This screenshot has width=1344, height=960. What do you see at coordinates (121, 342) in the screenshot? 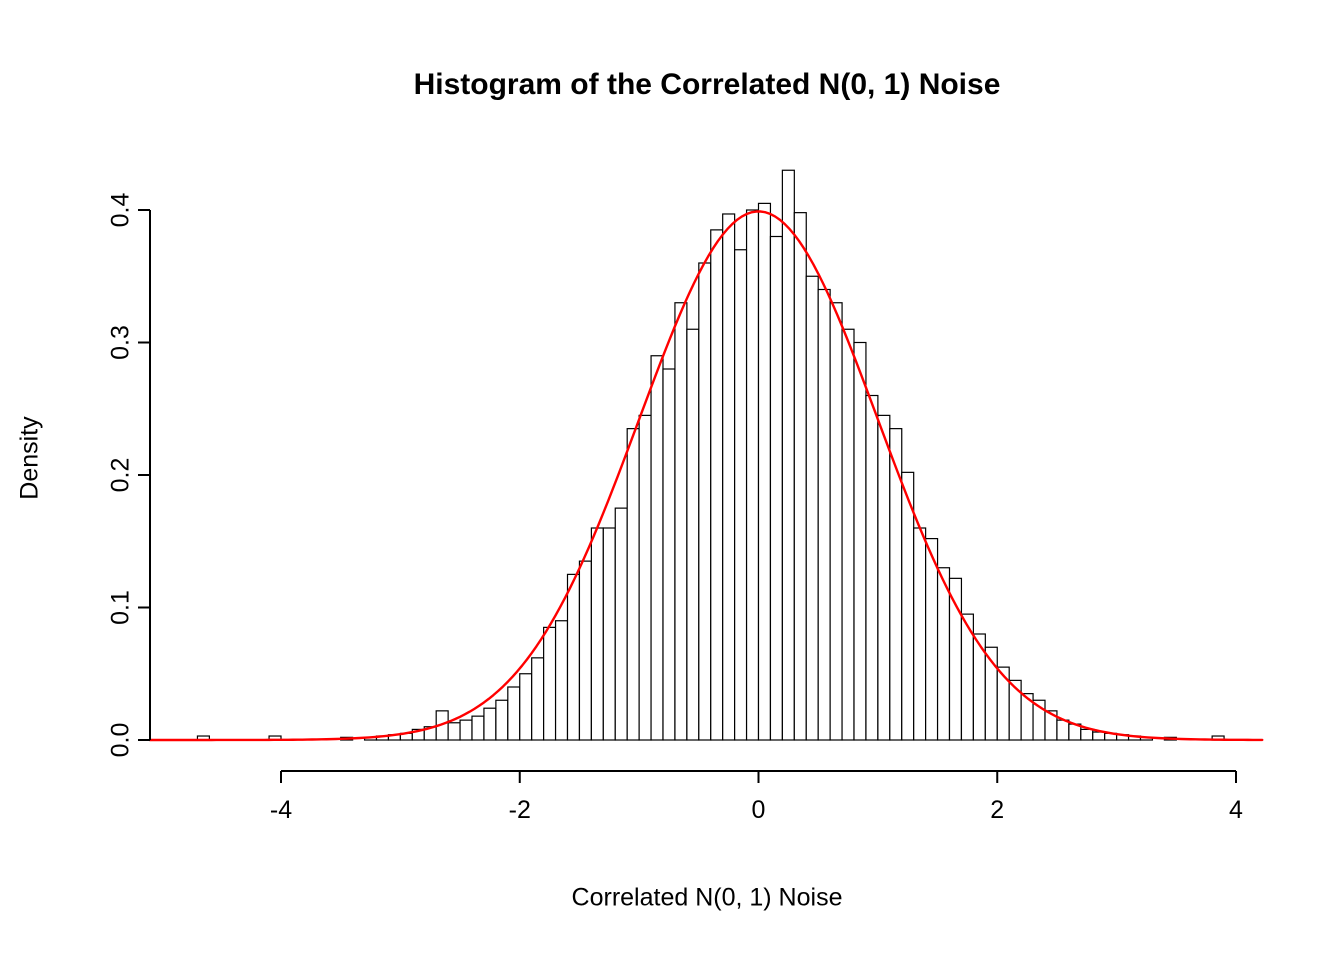
I see `y-tick-label: 0.3` at bounding box center [121, 342].